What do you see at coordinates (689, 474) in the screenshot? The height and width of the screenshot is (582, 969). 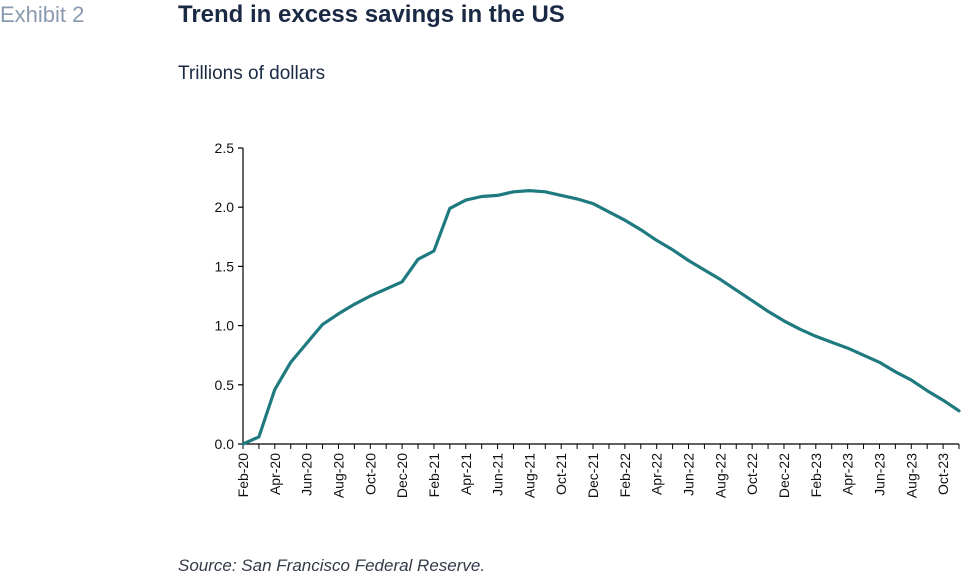 I see `x-tick-label: Jun-22` at bounding box center [689, 474].